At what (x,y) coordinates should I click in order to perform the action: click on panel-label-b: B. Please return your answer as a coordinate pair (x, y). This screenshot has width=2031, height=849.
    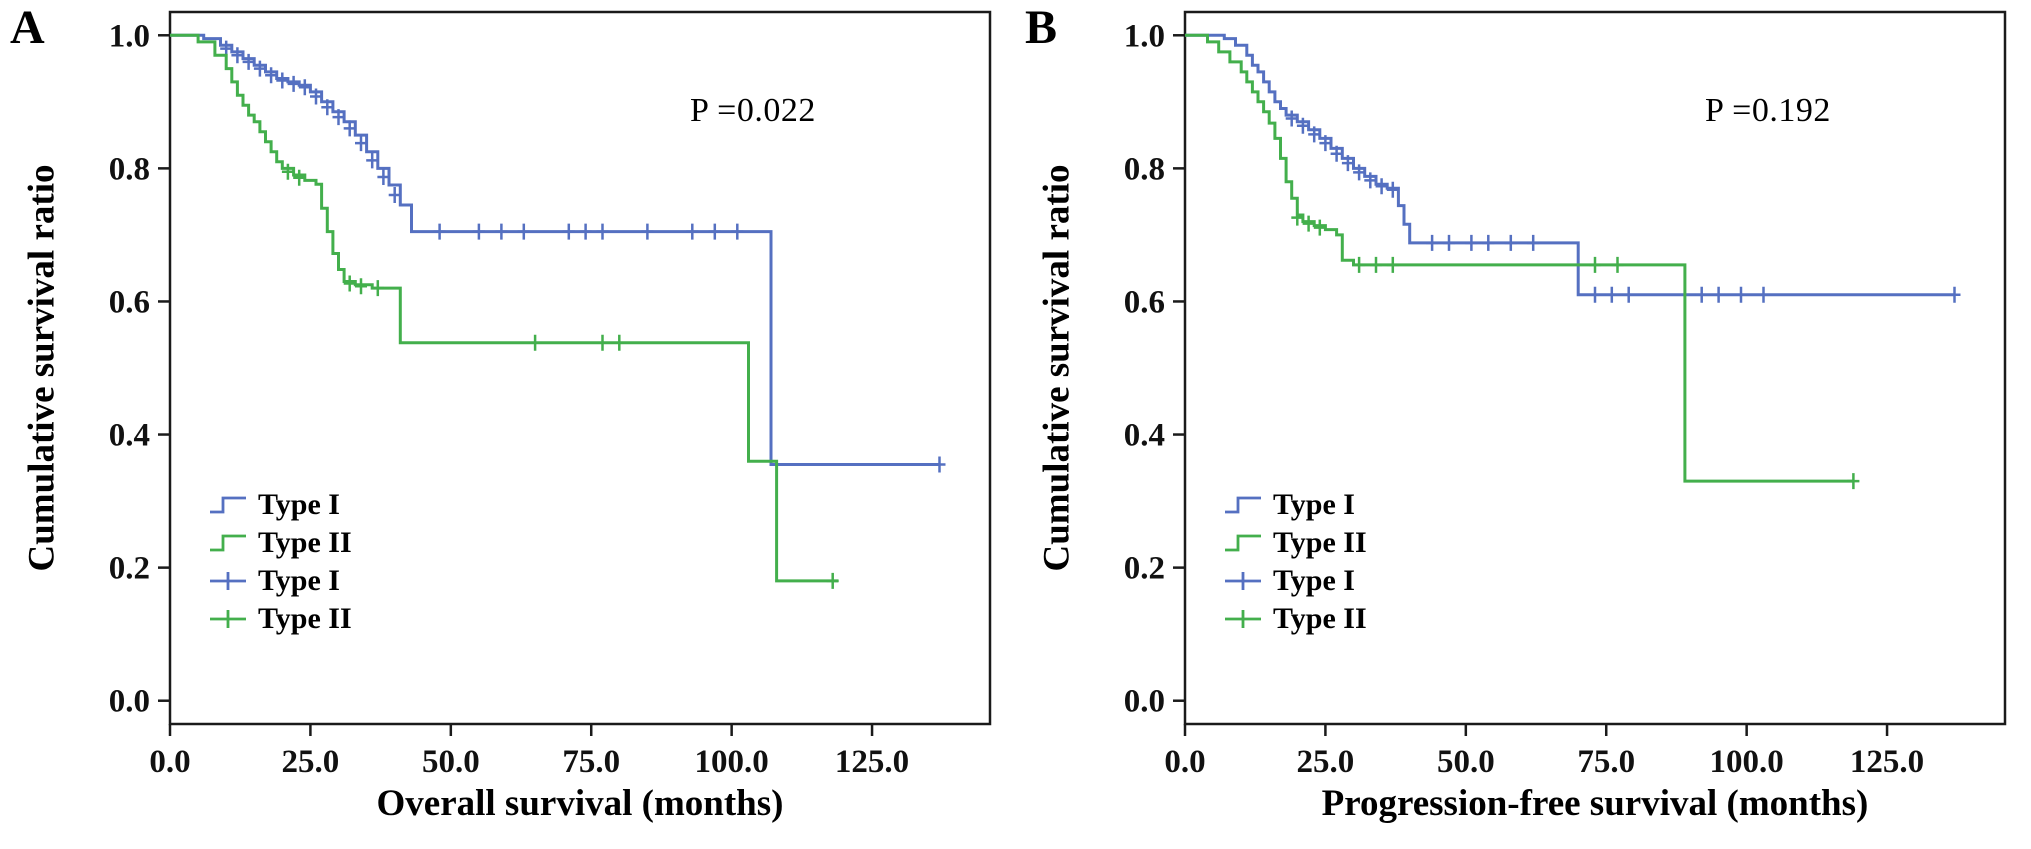
    Looking at the image, I should click on (1041, 27).